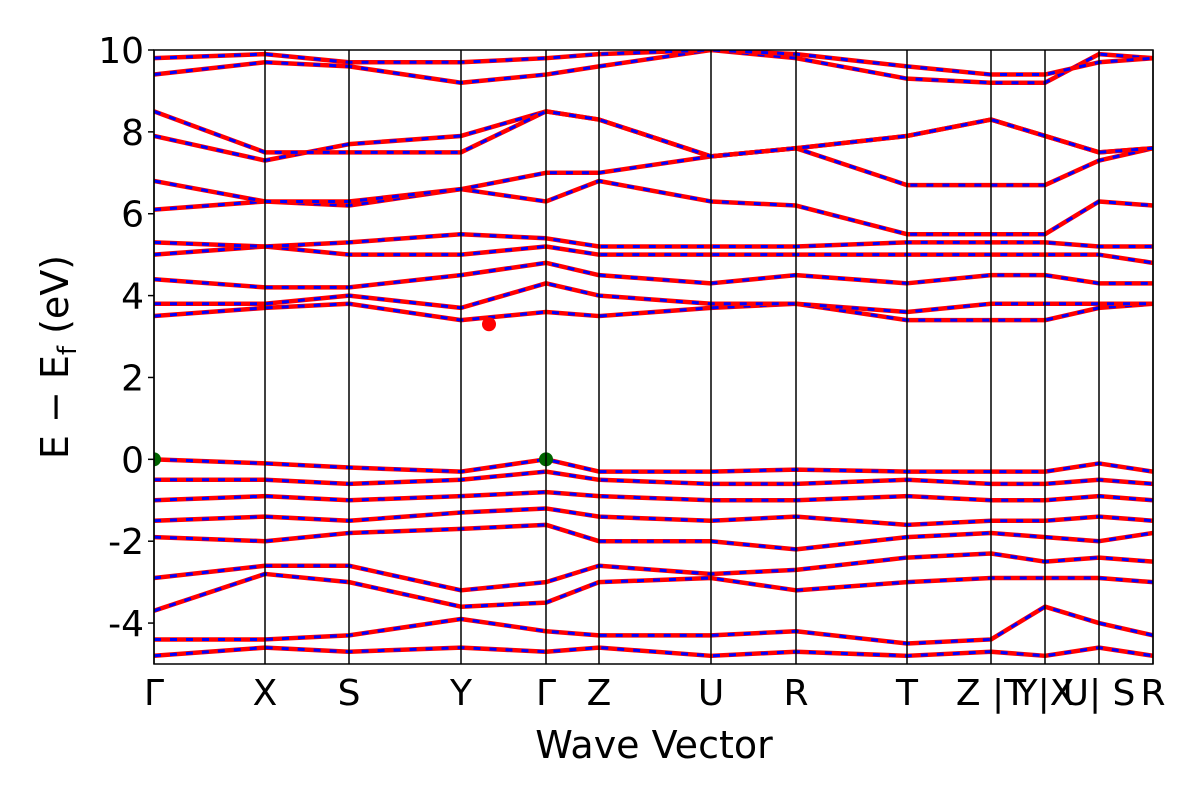  I want to click on x-tick-label: Y, so click(461, 693).